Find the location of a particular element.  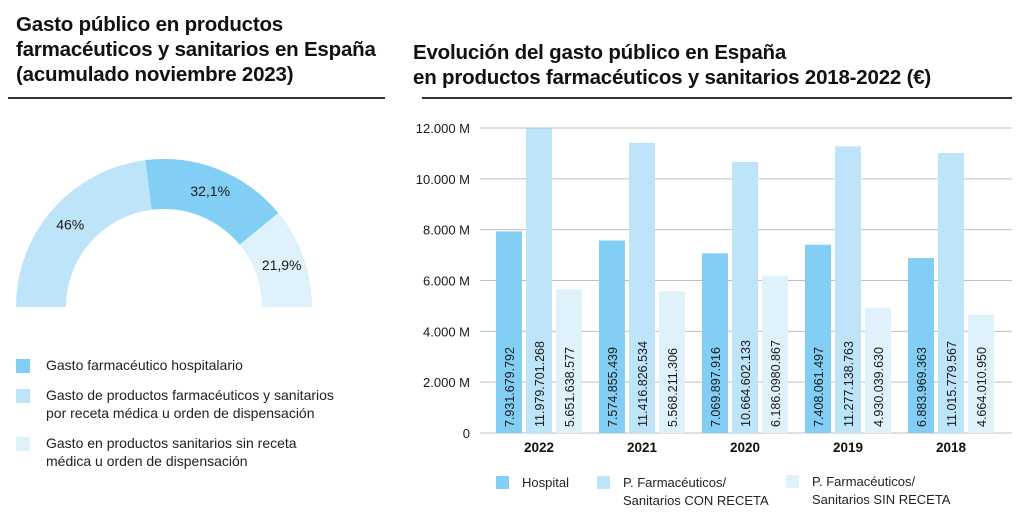

y-tick-label: 0 is located at coordinates (466, 433).